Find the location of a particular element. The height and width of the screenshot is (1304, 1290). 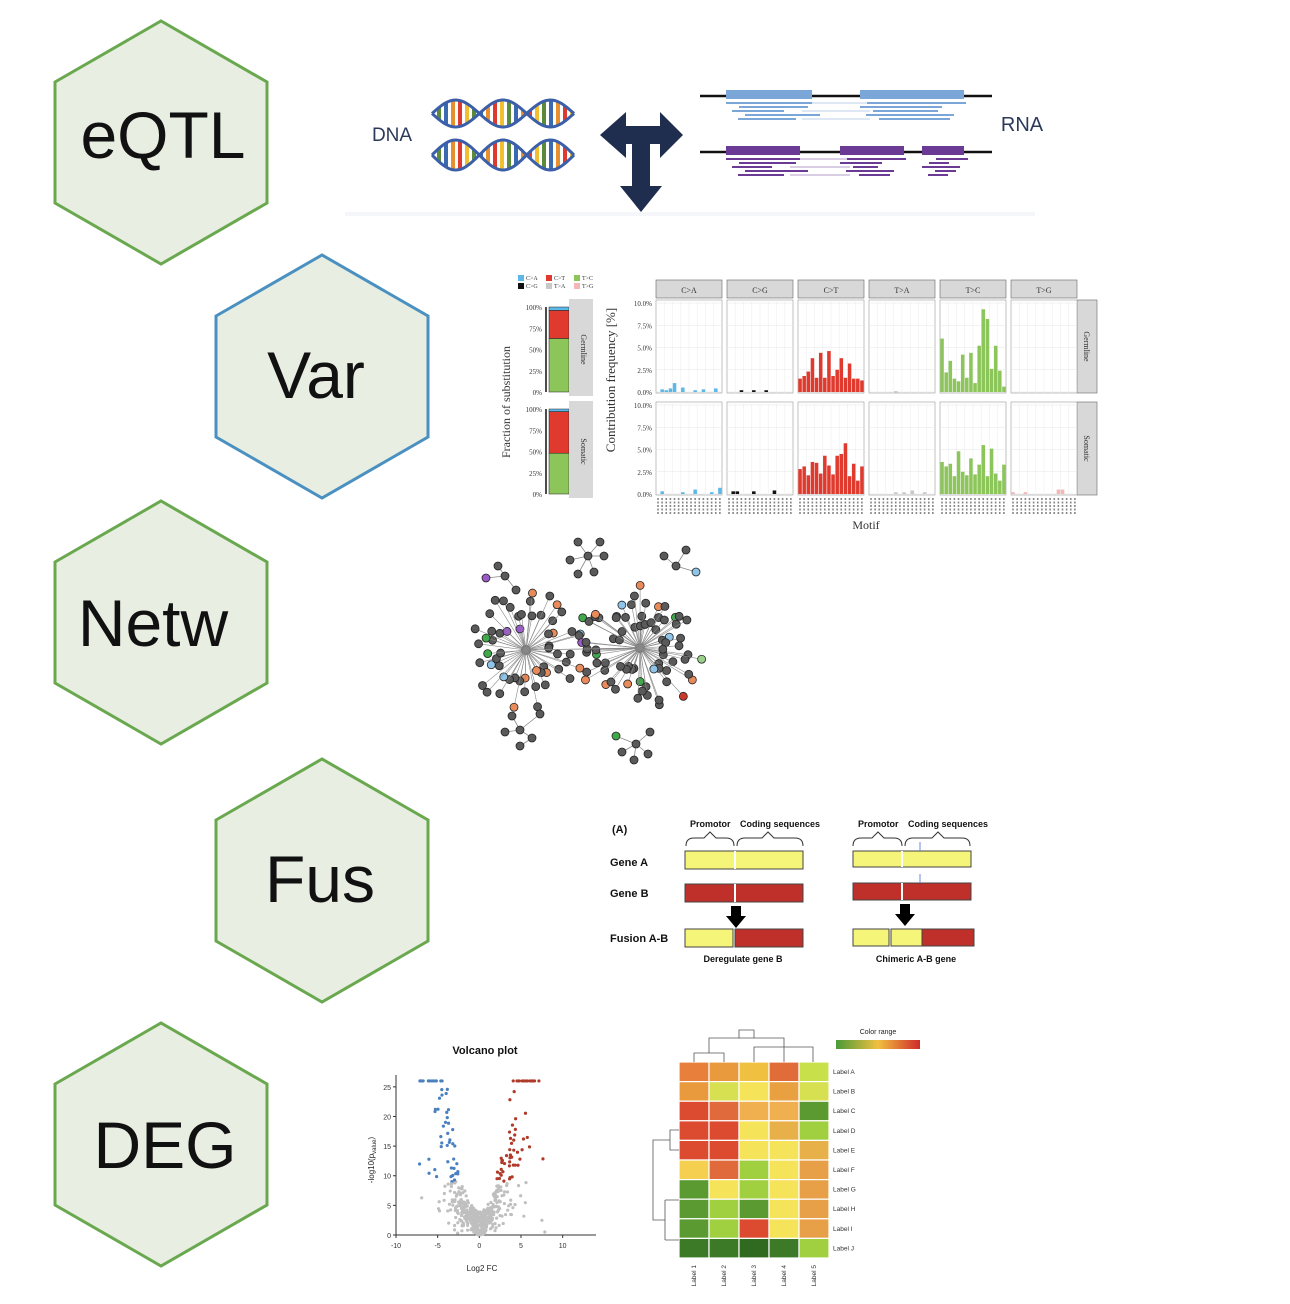

gene-b-bar-right is located at coordinates (912, 891).